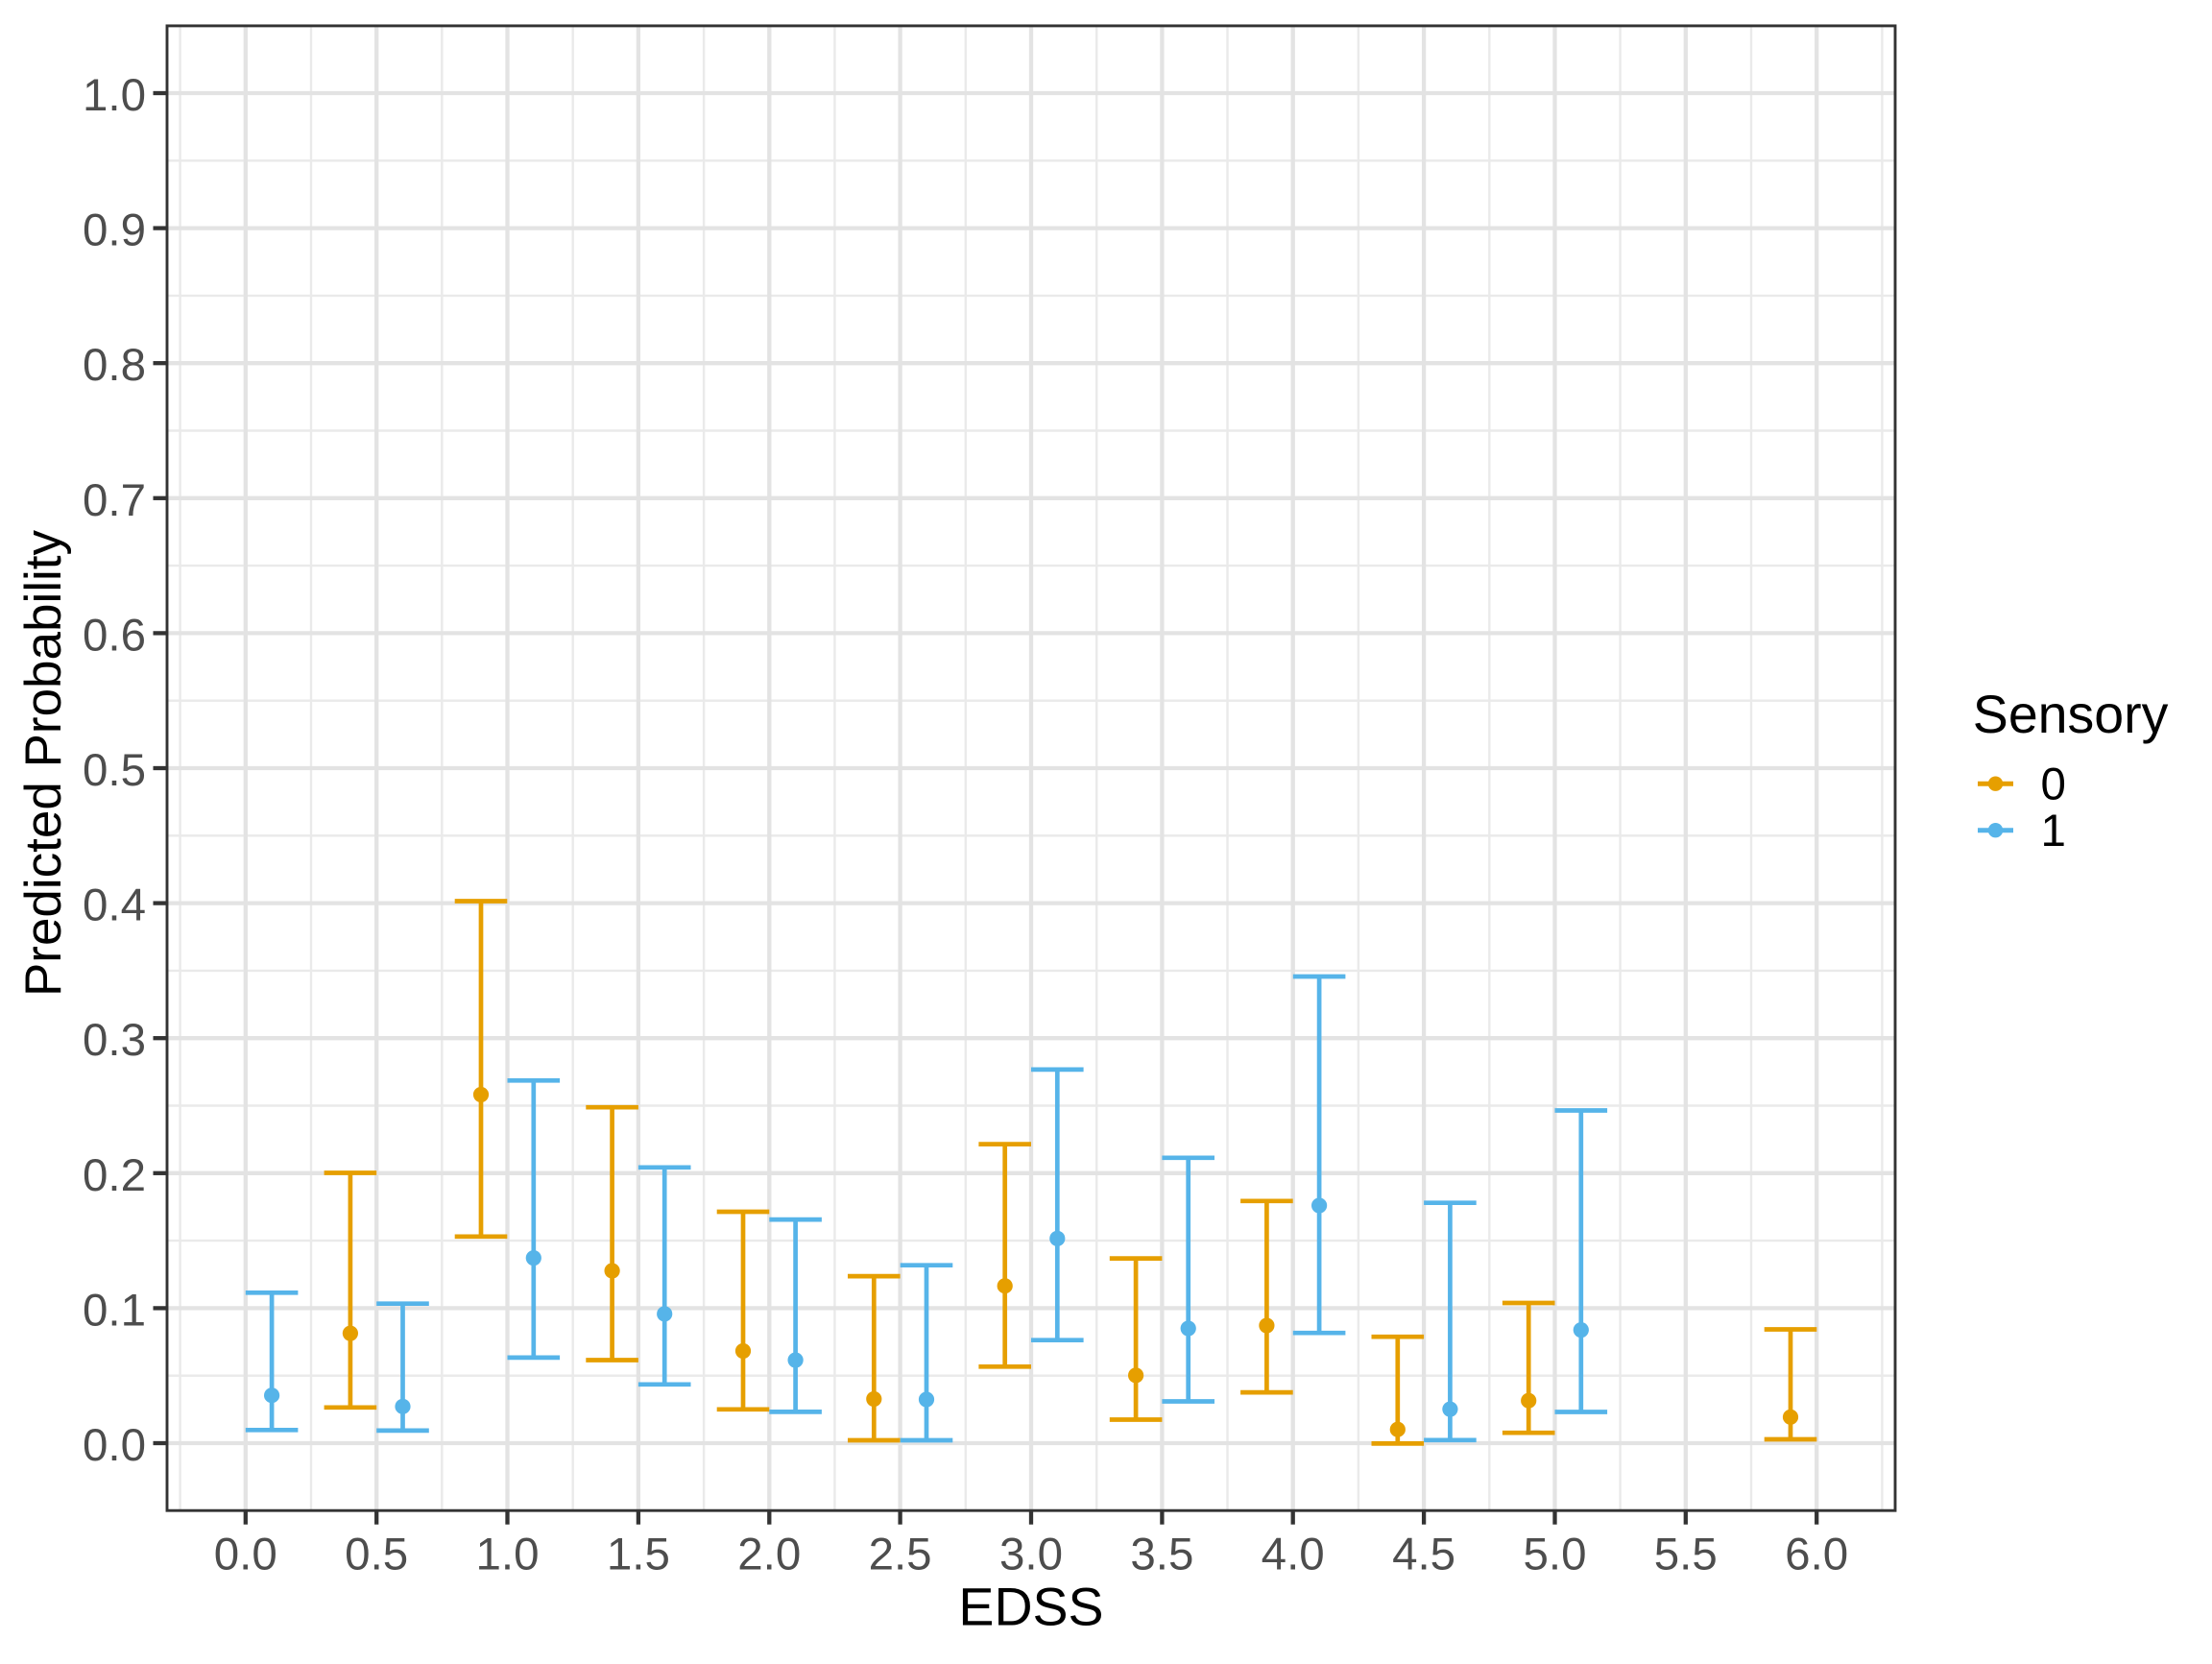 The height and width of the screenshot is (1664, 2212). I want to click on svg-text: 2.5, so click(901, 1555).